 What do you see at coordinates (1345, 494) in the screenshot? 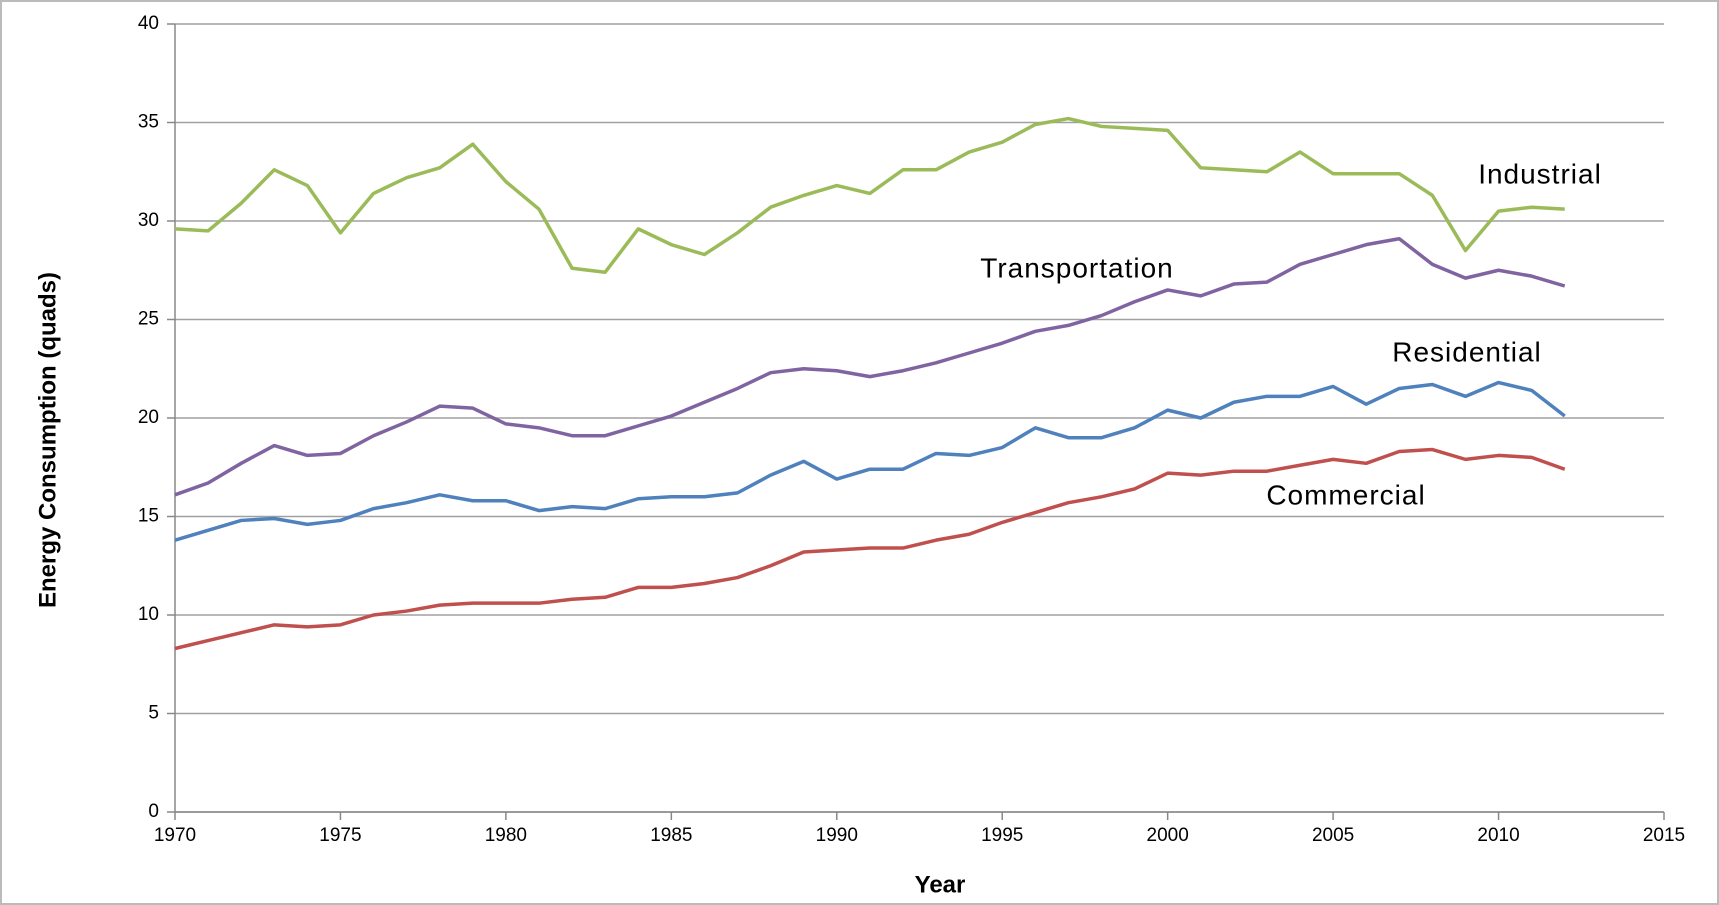
I see `series-label: Commercial` at bounding box center [1345, 494].